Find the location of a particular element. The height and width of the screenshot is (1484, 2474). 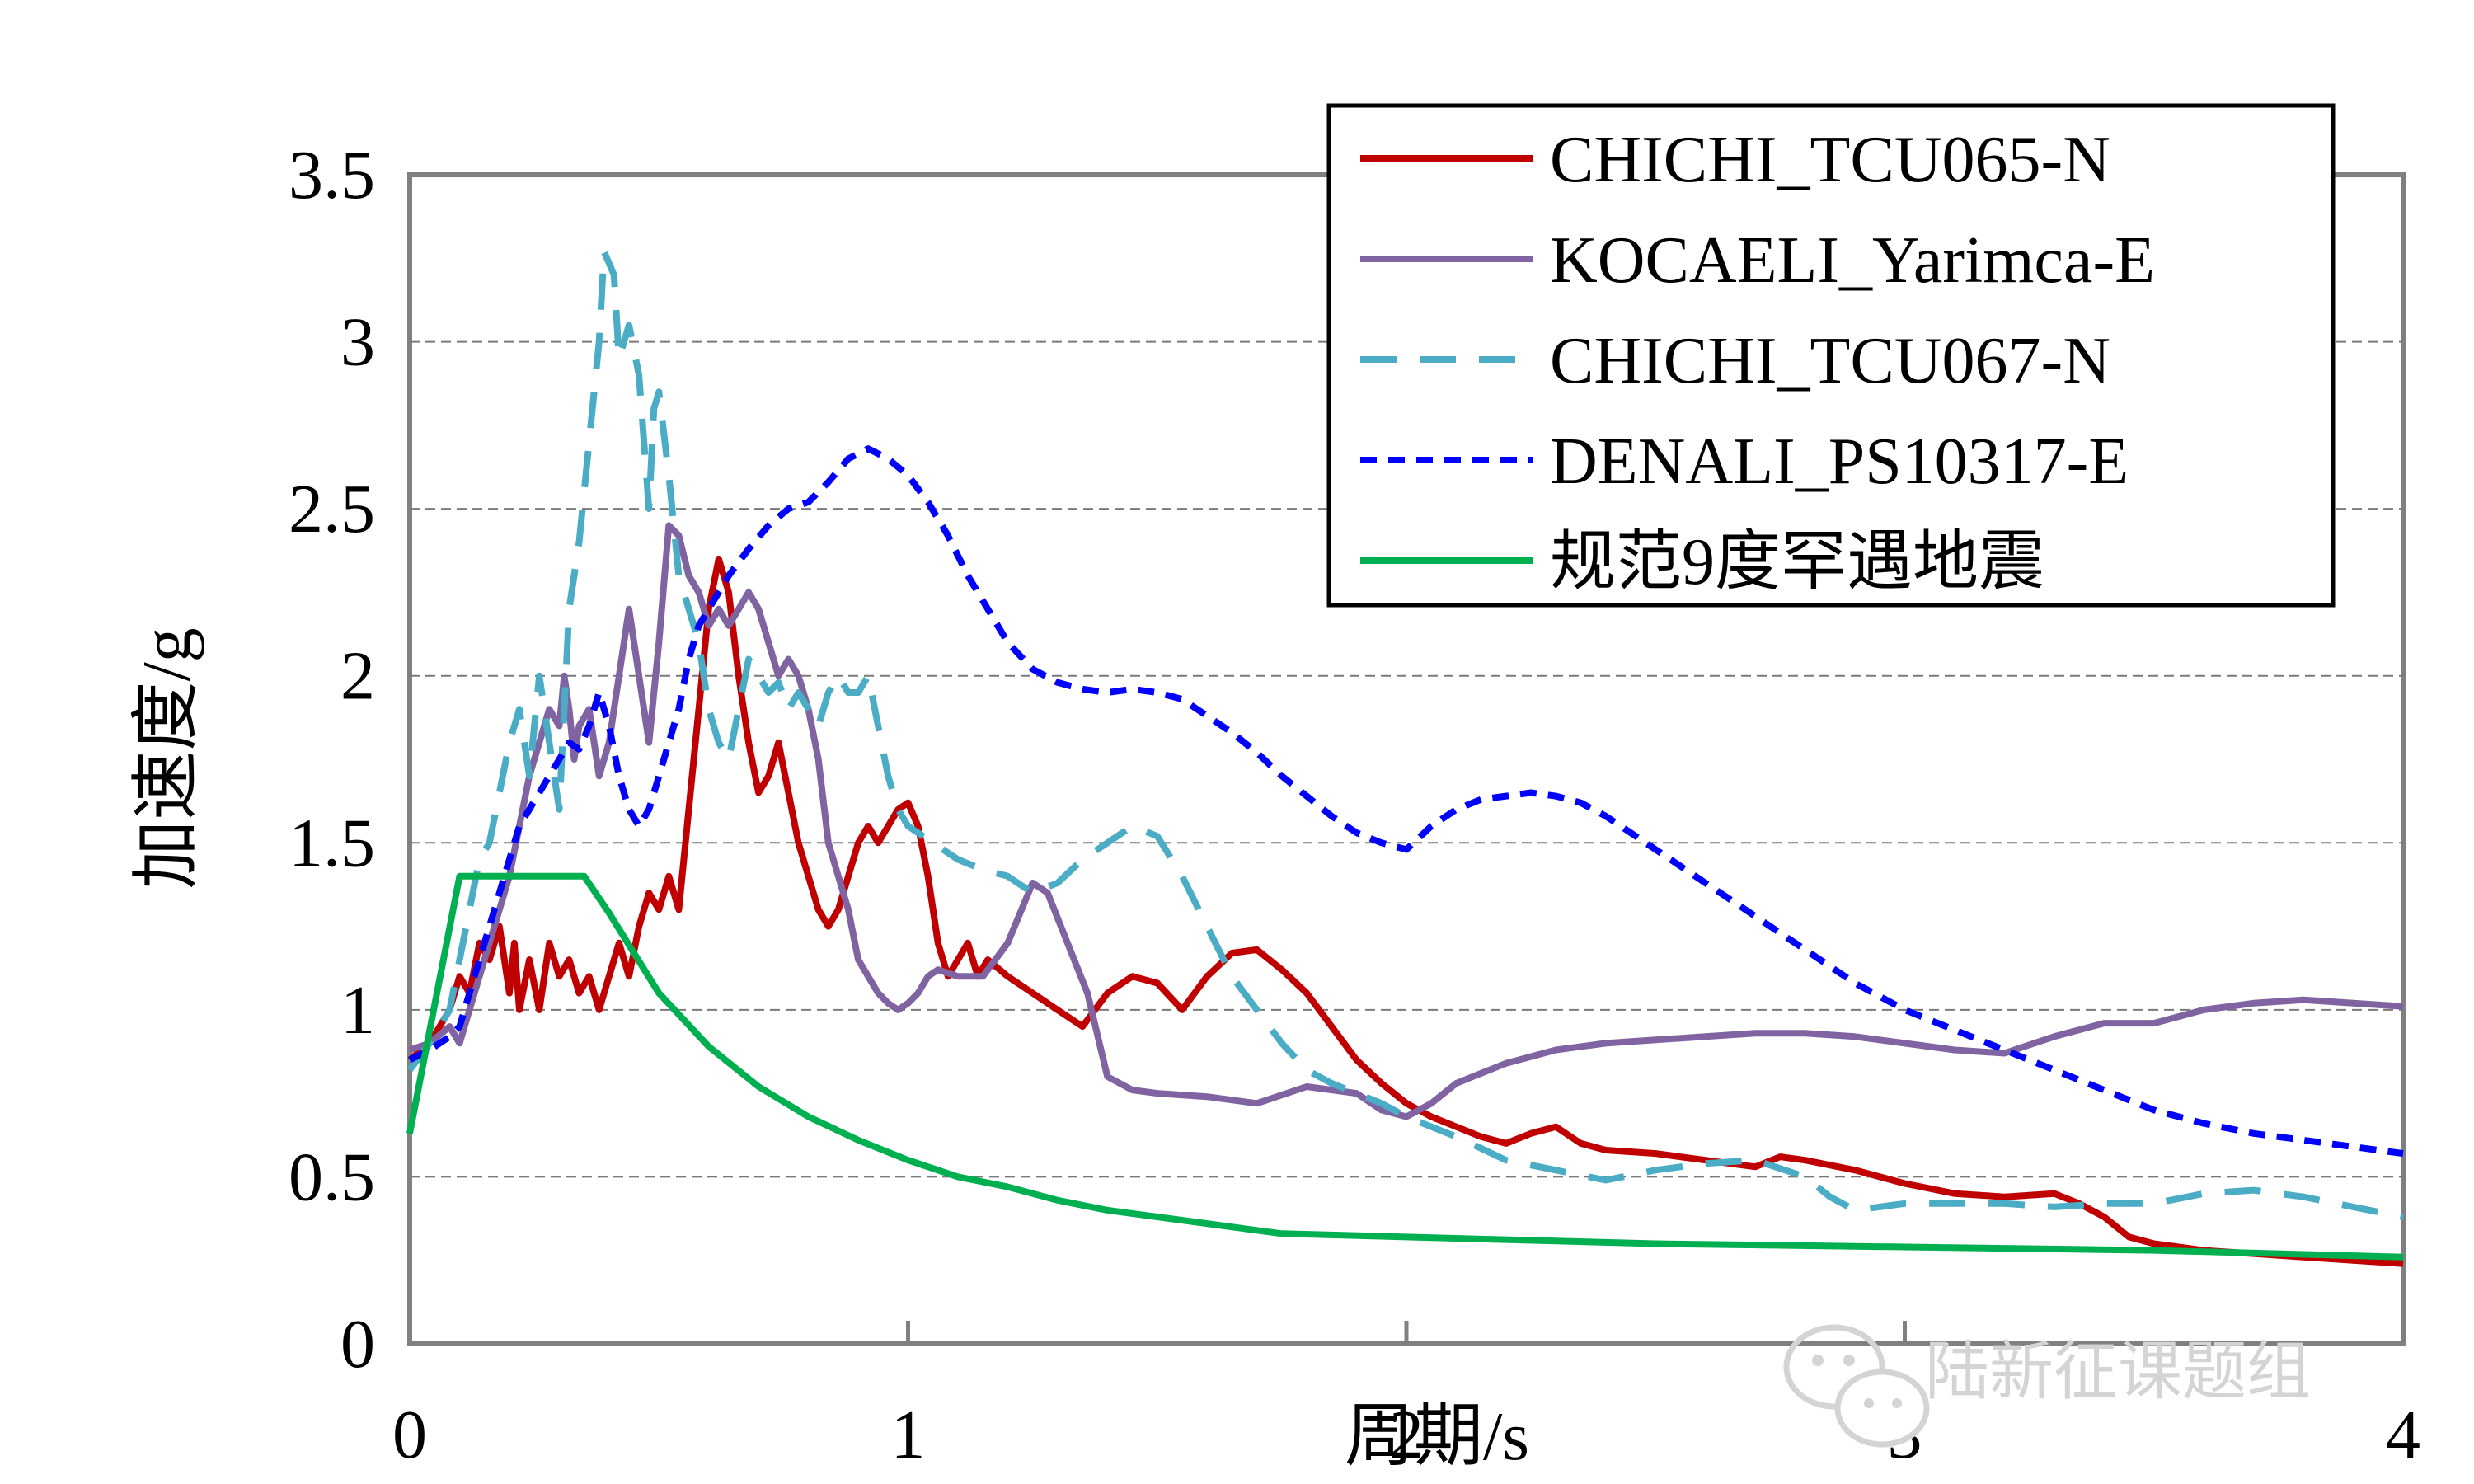

legend-box is located at coordinates (1831, 355).